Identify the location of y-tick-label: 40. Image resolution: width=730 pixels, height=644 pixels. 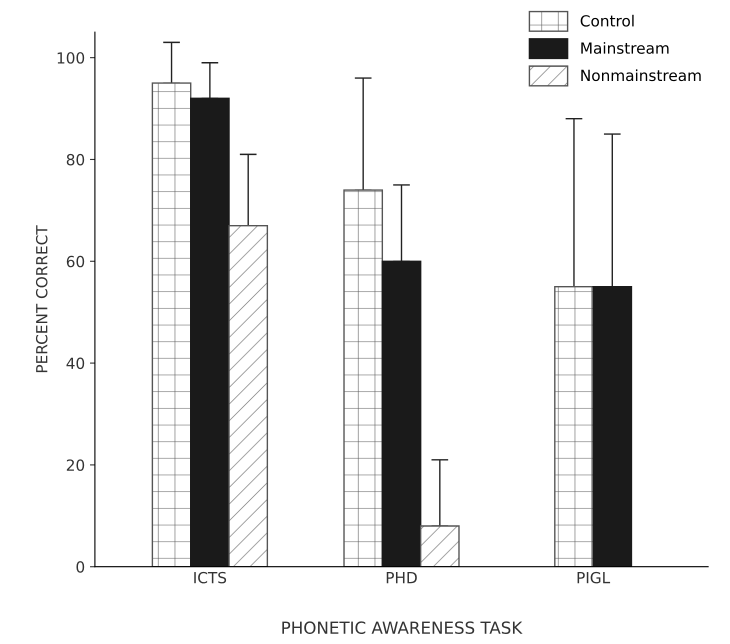
(75, 364).